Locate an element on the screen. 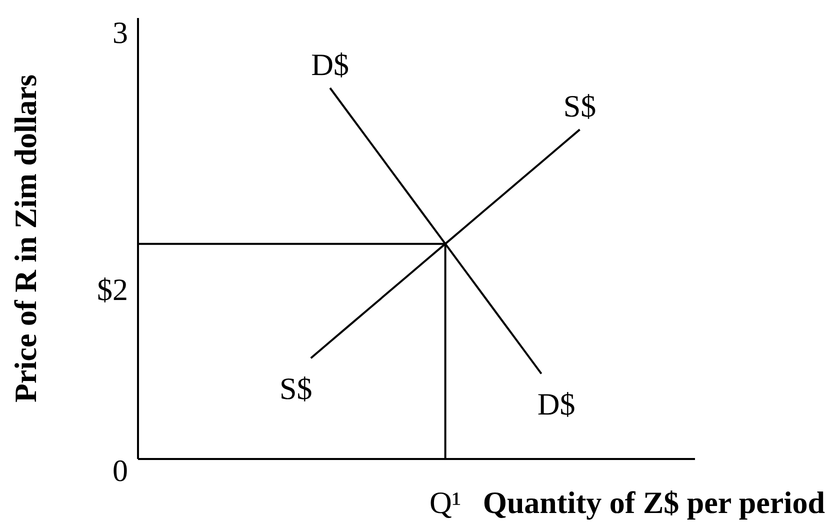 The height and width of the screenshot is (523, 834). text: 3 is located at coordinates (120, 32).